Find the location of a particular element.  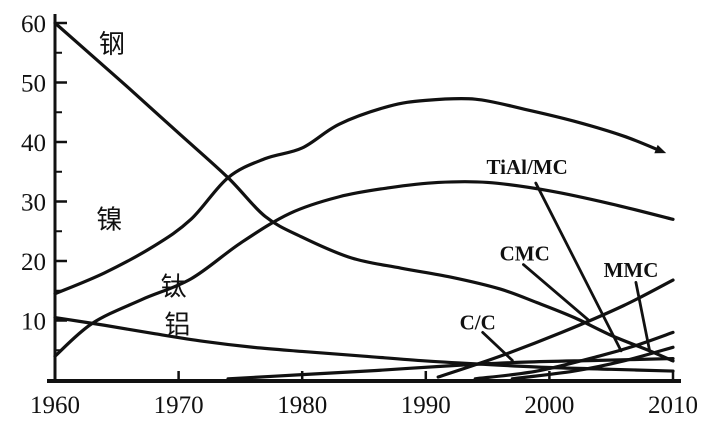

leader-line-tial-mc is located at coordinates (578, 267).